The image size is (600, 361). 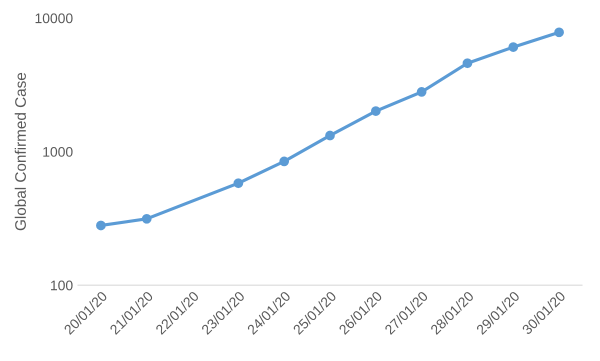 What do you see at coordinates (20, 151) in the screenshot?
I see `y-axis-title: Global Confirmed Case` at bounding box center [20, 151].